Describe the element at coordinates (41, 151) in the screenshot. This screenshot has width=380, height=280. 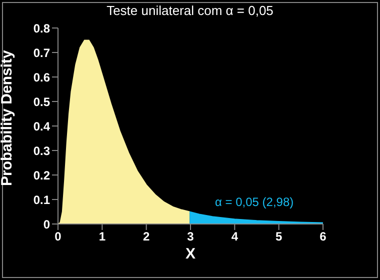
I see `y-tick-label: 0.3` at that location.